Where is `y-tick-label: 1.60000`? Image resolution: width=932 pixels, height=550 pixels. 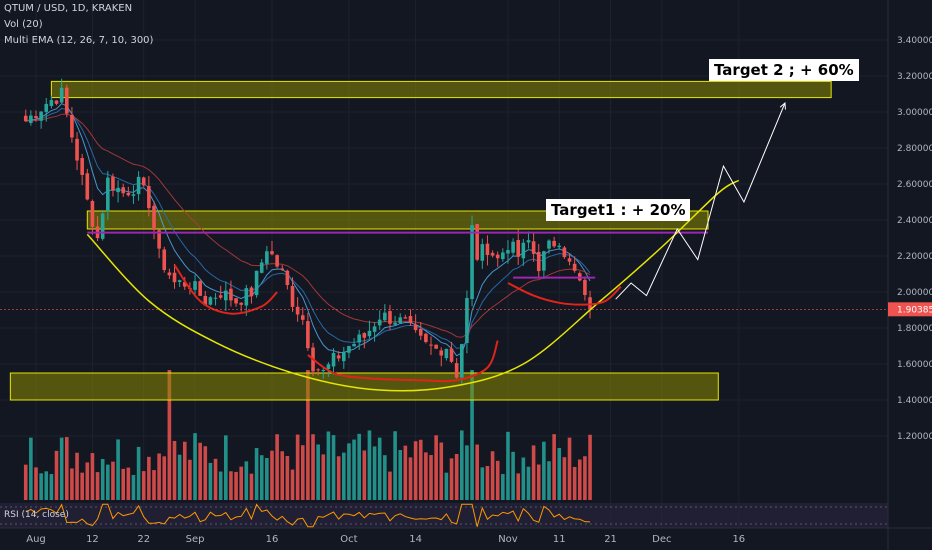 y-tick-label: 1.60000 is located at coordinates (914, 365).